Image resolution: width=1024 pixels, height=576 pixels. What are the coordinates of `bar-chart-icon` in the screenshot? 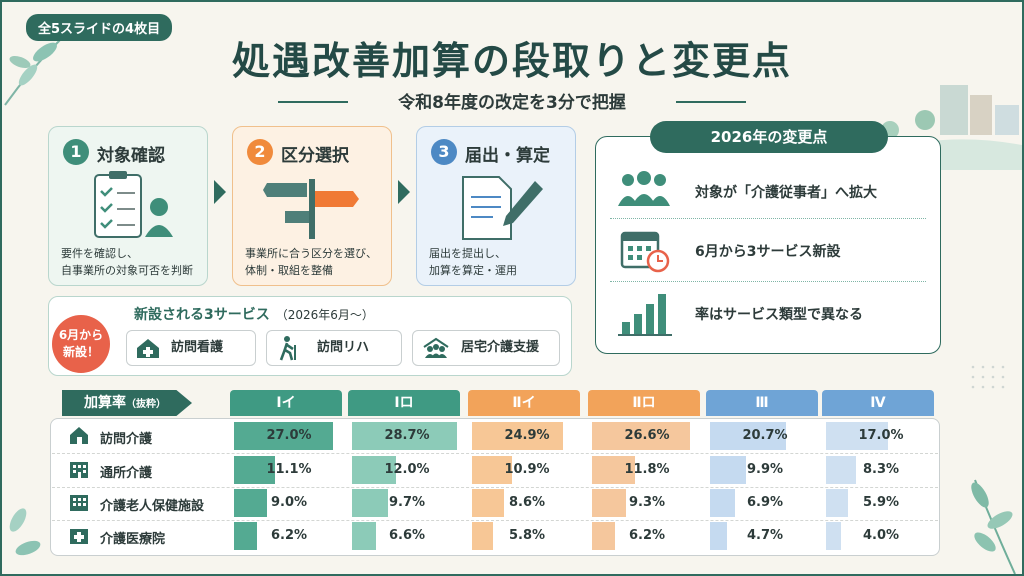 It's located at (645, 315).